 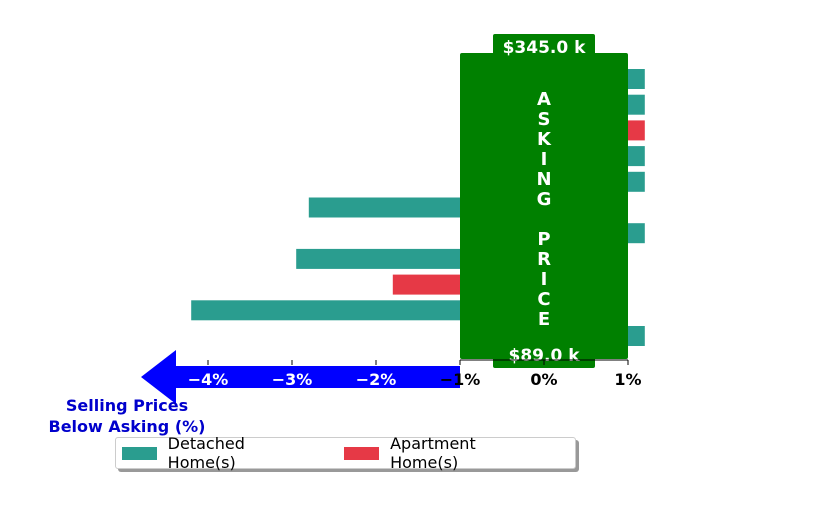 What do you see at coordinates (367, 310) in the screenshot?
I see `bar-detached` at bounding box center [367, 310].